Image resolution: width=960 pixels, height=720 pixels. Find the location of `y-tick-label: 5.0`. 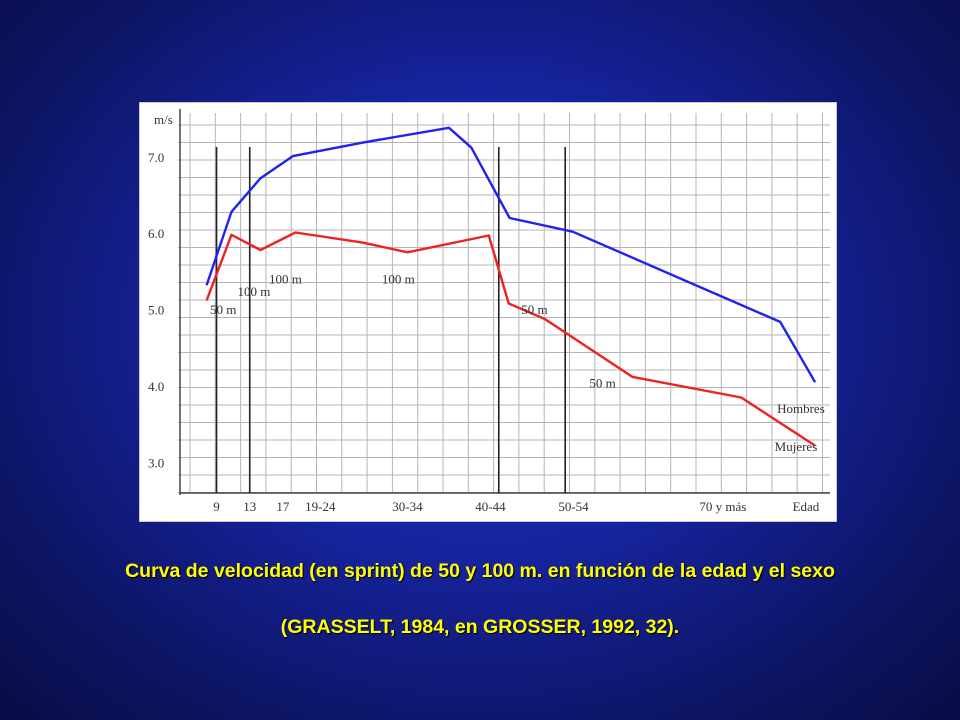

y-tick-label: 5.0 is located at coordinates (156, 310).